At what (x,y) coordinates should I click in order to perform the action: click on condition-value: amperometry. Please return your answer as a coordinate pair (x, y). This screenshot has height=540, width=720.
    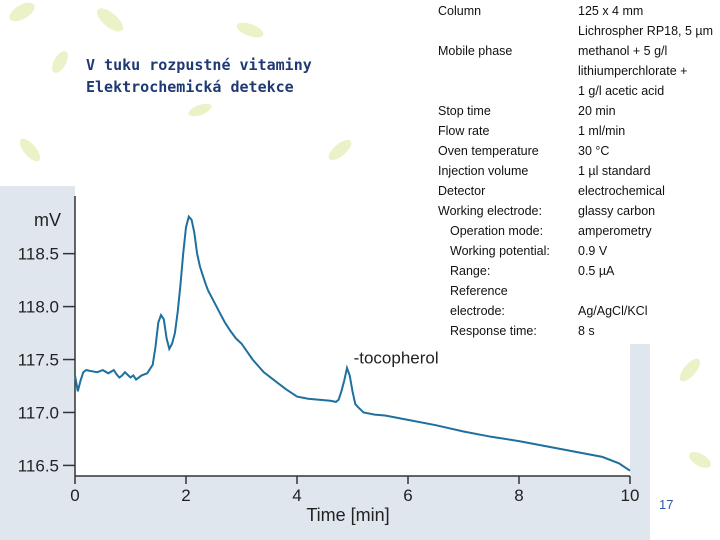
    Looking at the image, I should click on (615, 231).